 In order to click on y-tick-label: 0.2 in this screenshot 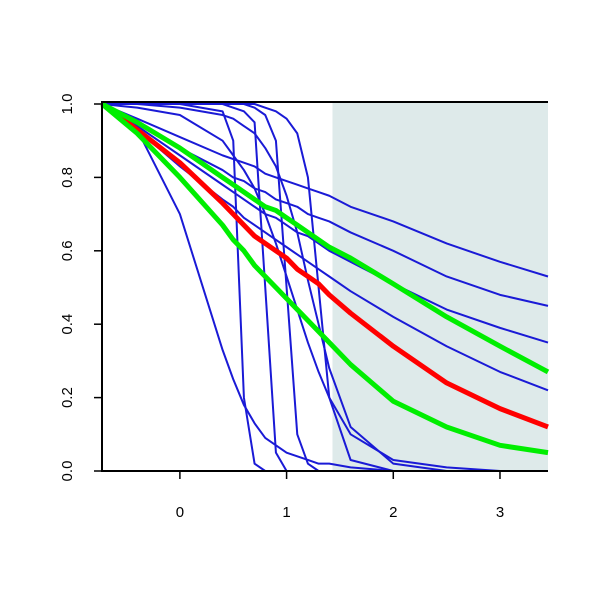, I will do `click(67, 397)`.